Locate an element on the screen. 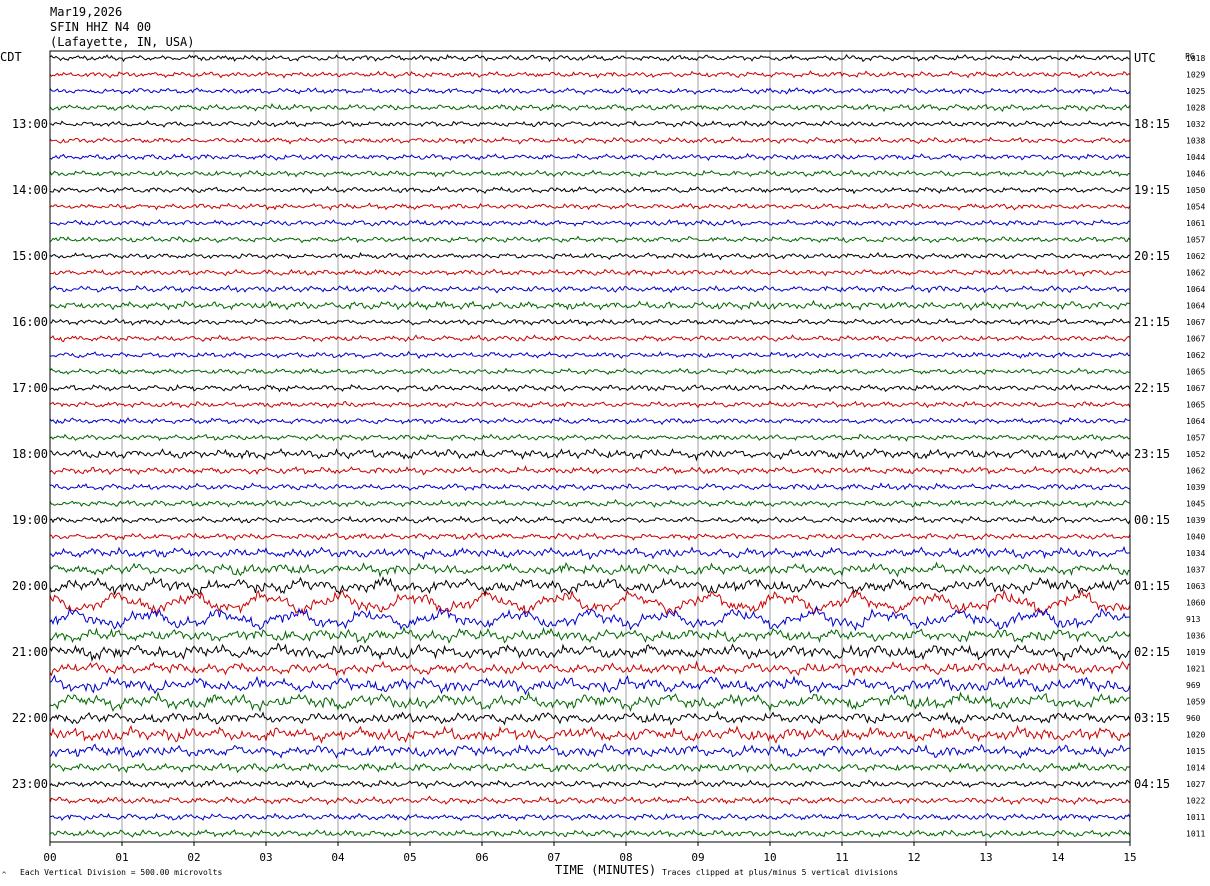 This screenshot has height=886, width=1210. left-hour-label: 15:00 is located at coordinates (30, 256).